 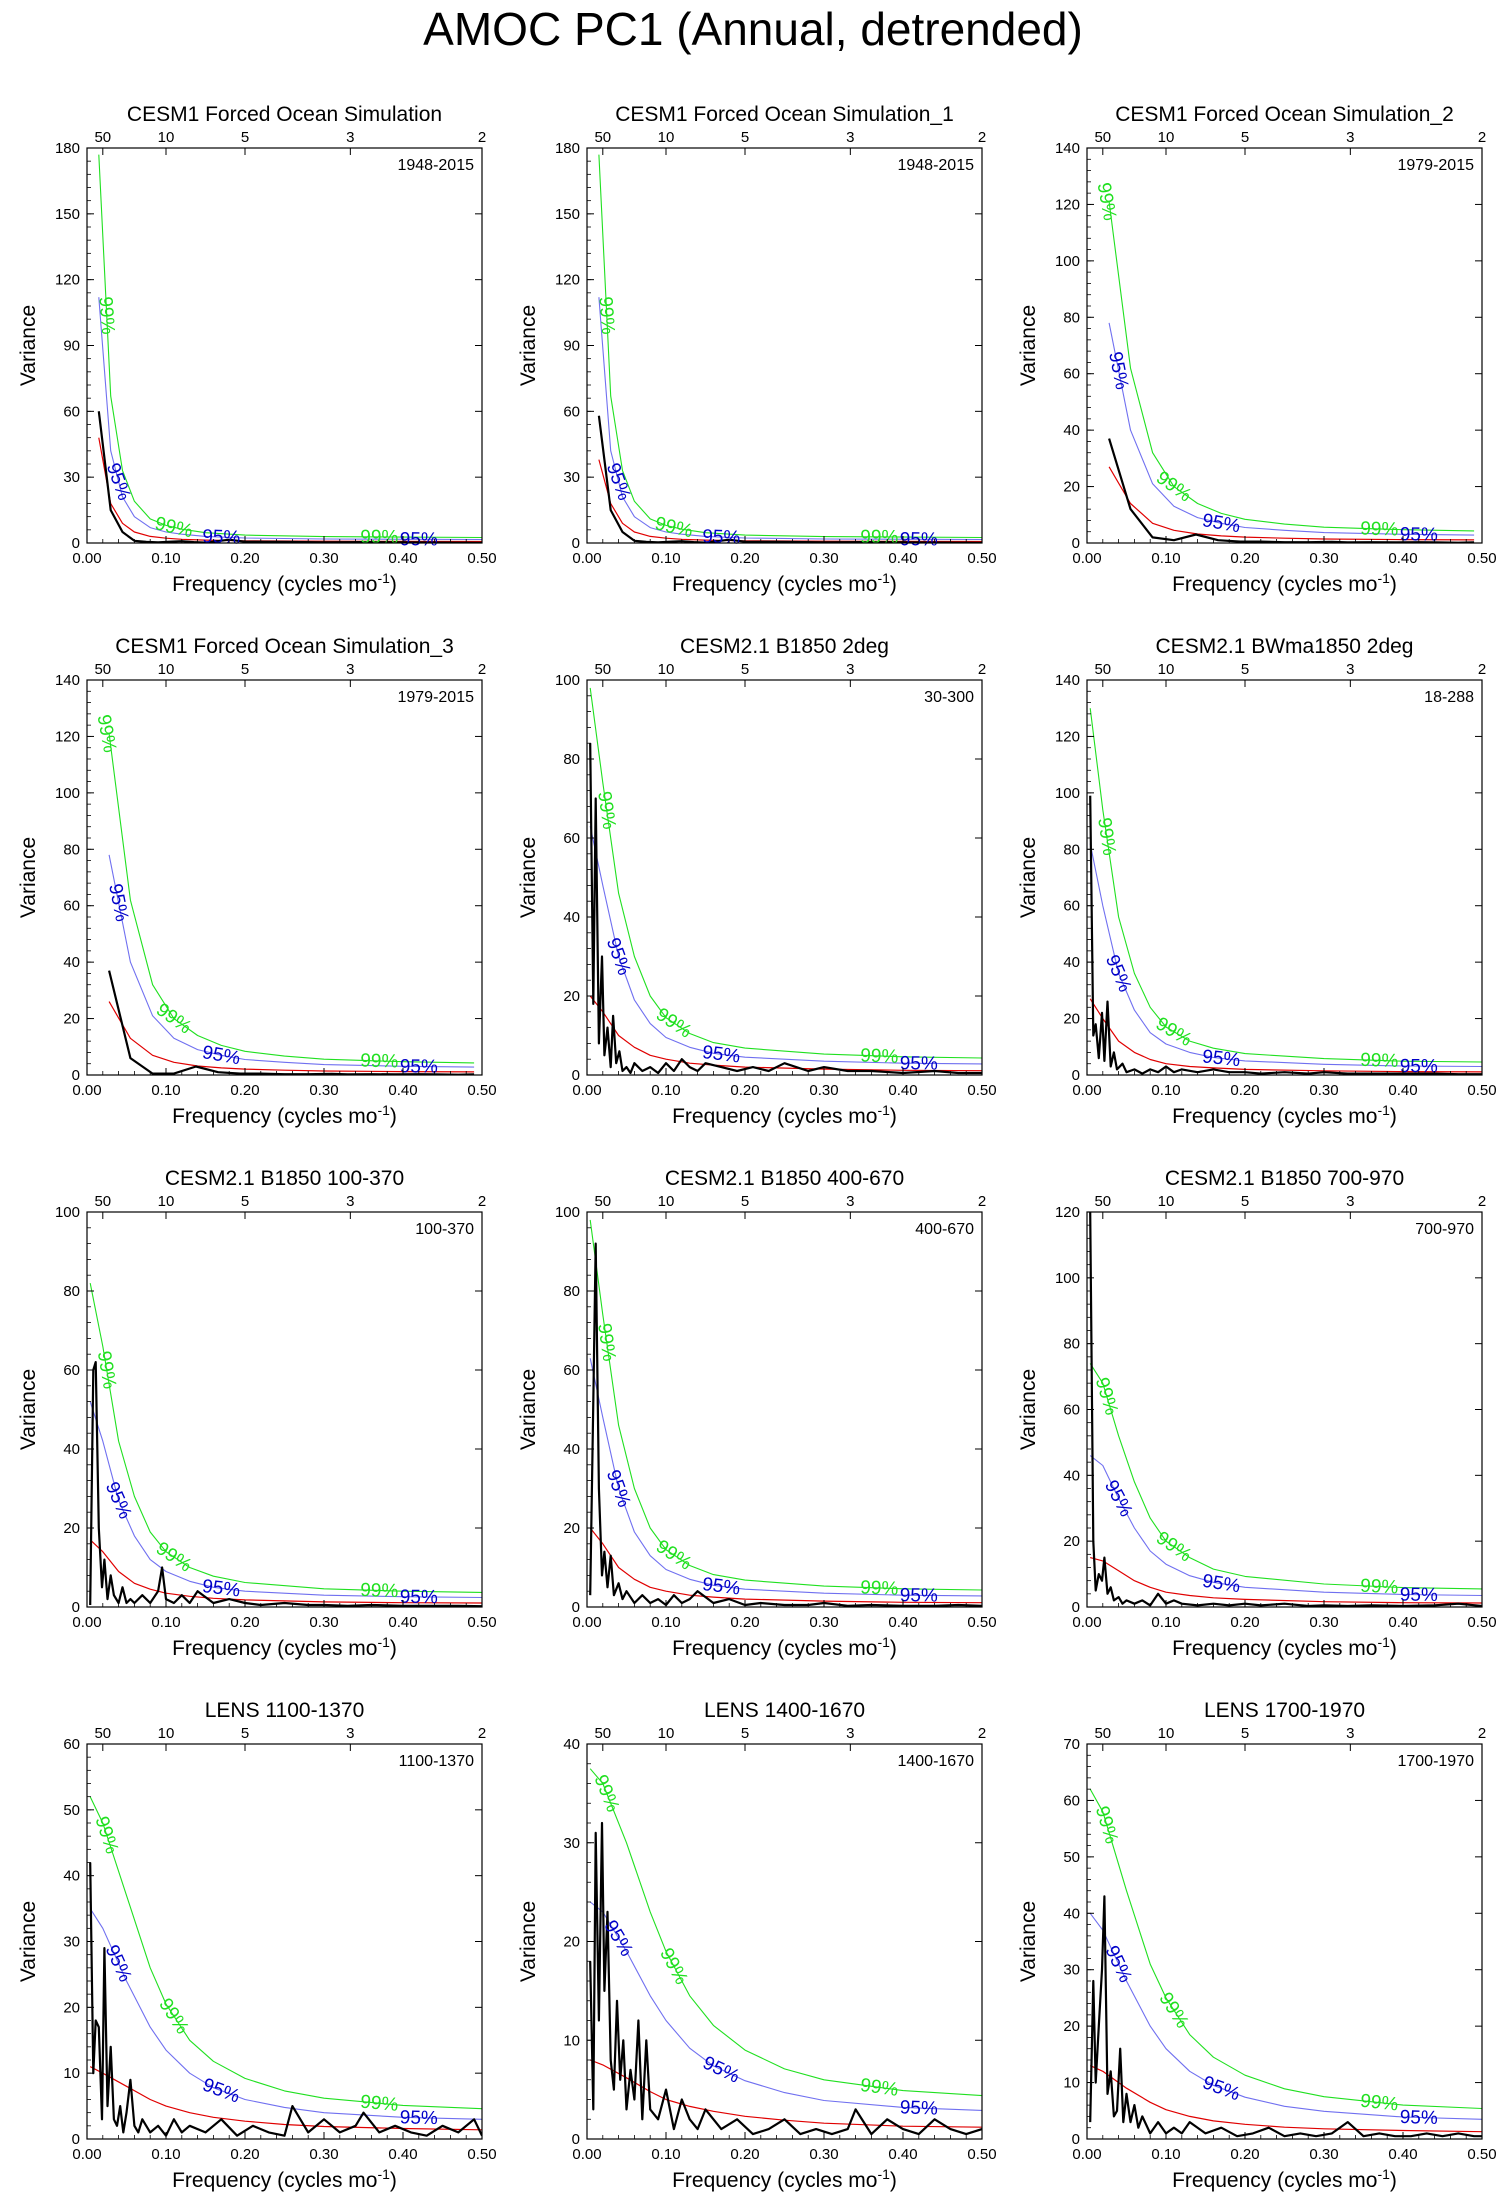 What do you see at coordinates (482, 669) in the screenshot?
I see `top-tick-label: 2` at bounding box center [482, 669].